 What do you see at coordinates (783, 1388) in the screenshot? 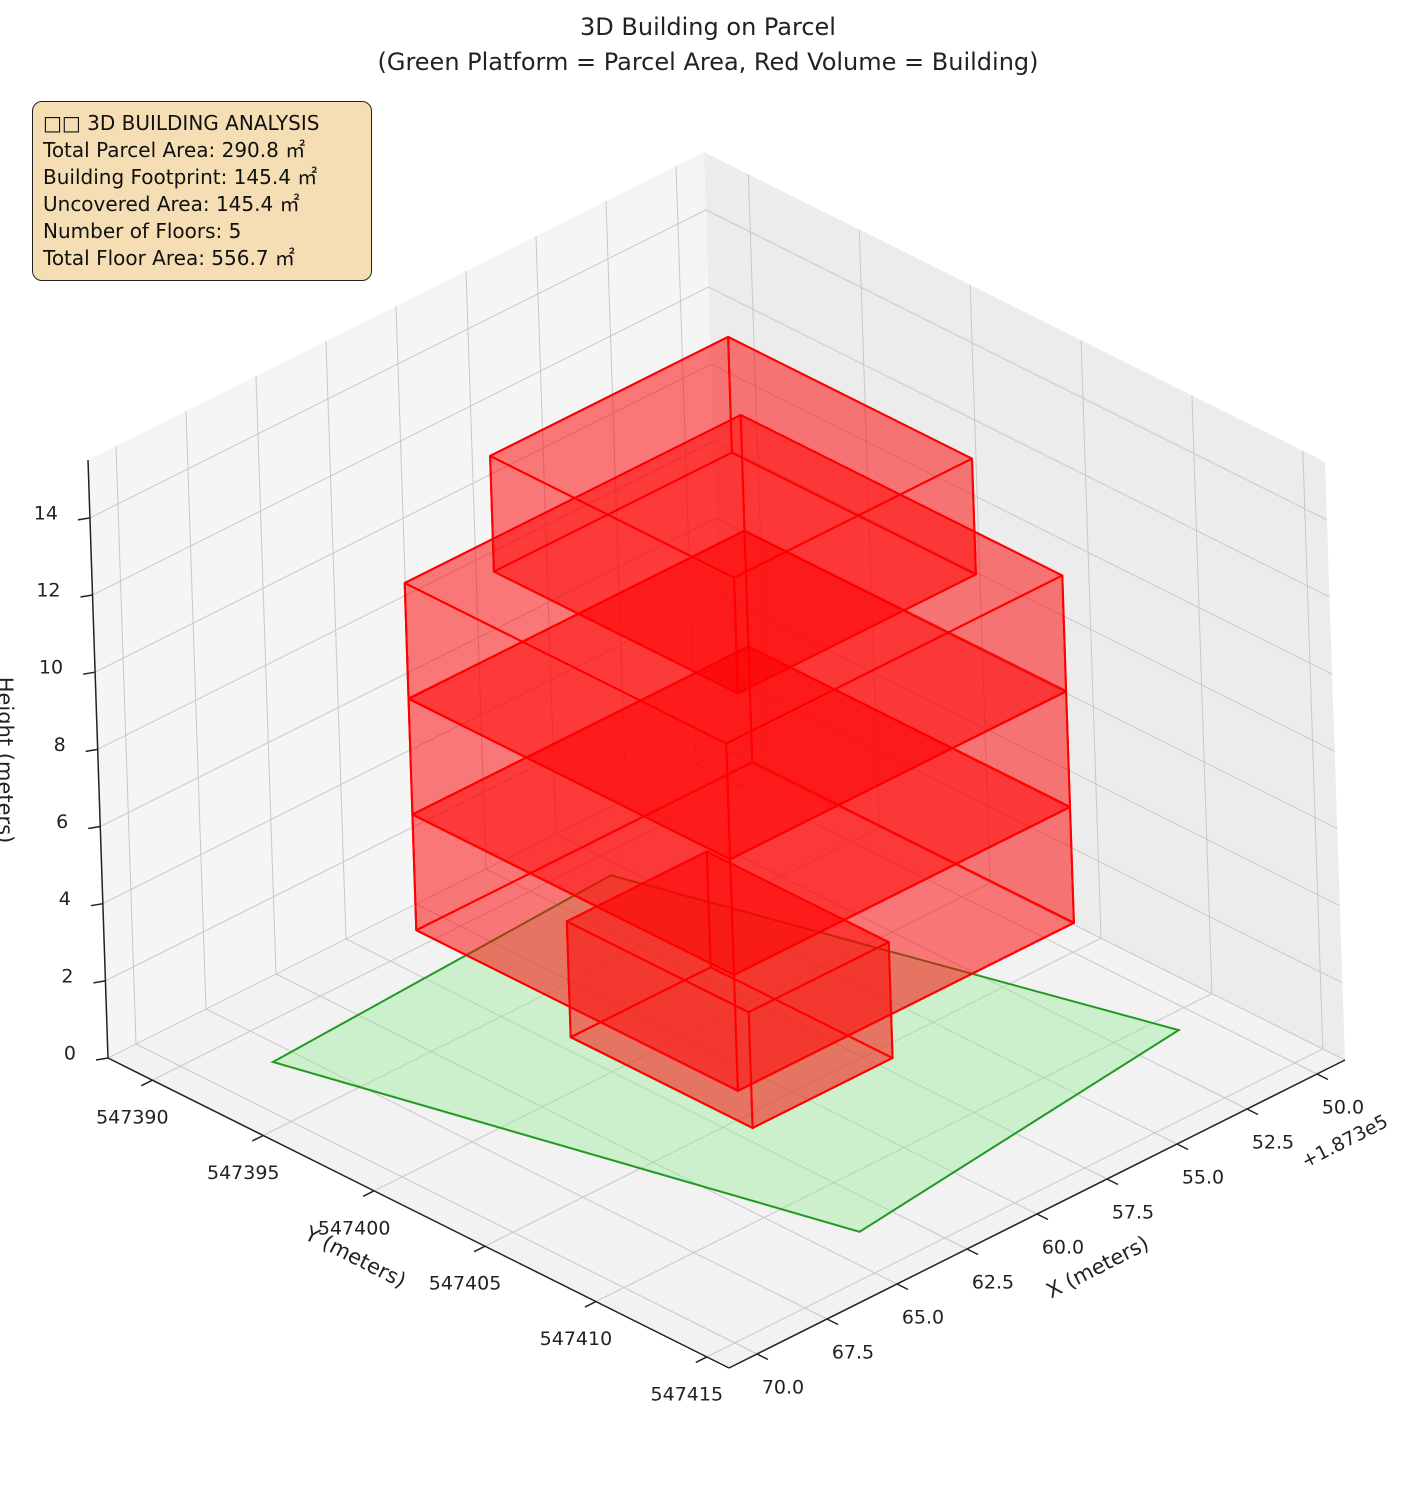
I see `x-tick-label: 70.0` at bounding box center [783, 1388].